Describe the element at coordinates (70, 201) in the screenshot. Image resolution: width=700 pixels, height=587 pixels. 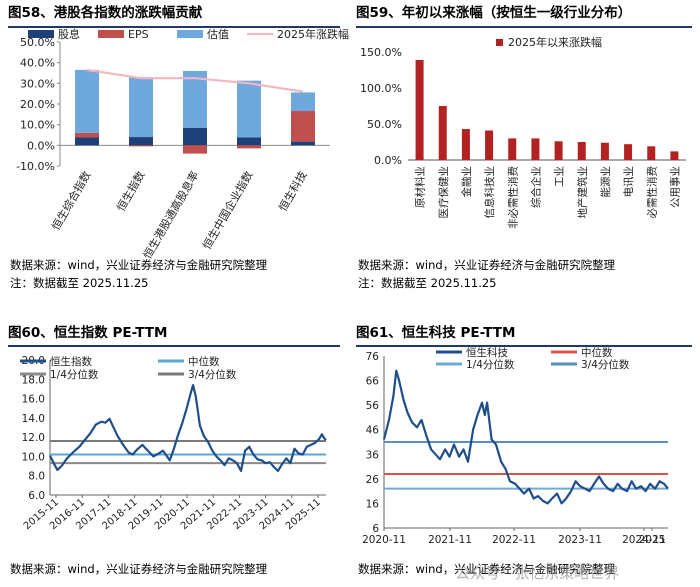
I see `x-category-label: 恒生综合指数` at that location.